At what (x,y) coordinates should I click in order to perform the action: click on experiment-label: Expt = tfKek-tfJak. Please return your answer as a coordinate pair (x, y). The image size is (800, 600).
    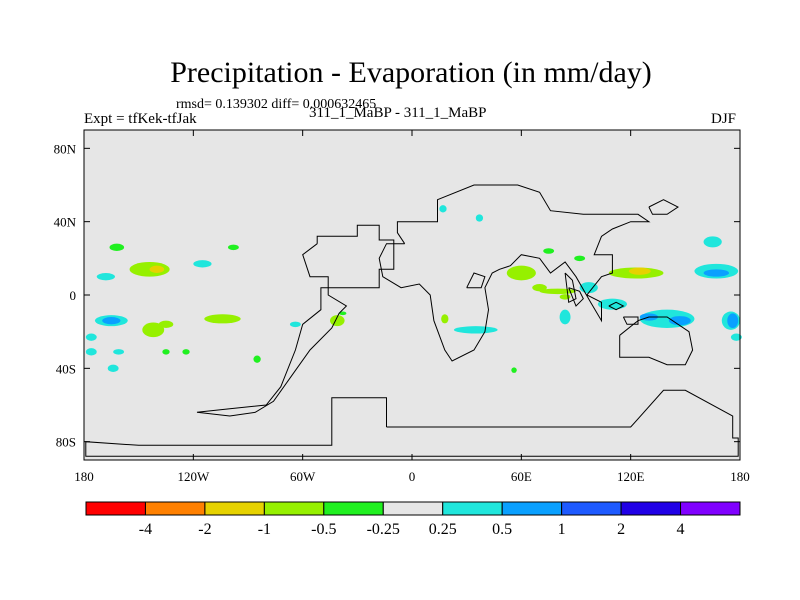
    Looking at the image, I should click on (140, 119).